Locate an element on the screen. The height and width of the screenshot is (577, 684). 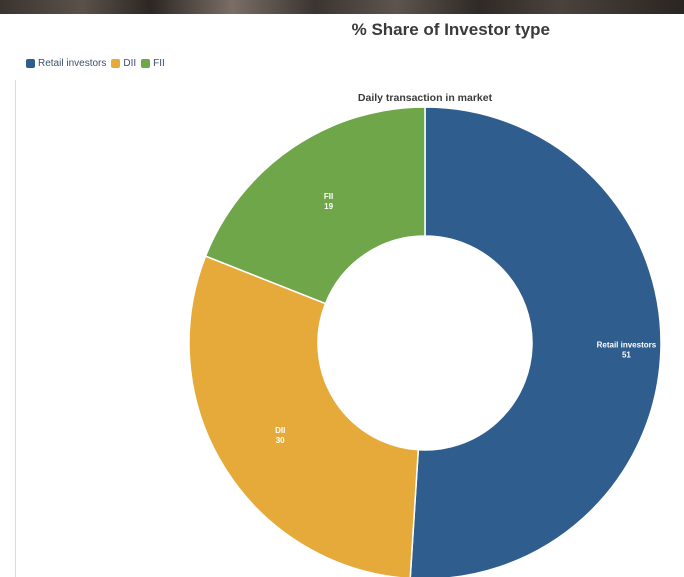
slice-value-retail: 51 is located at coordinates (626, 354).